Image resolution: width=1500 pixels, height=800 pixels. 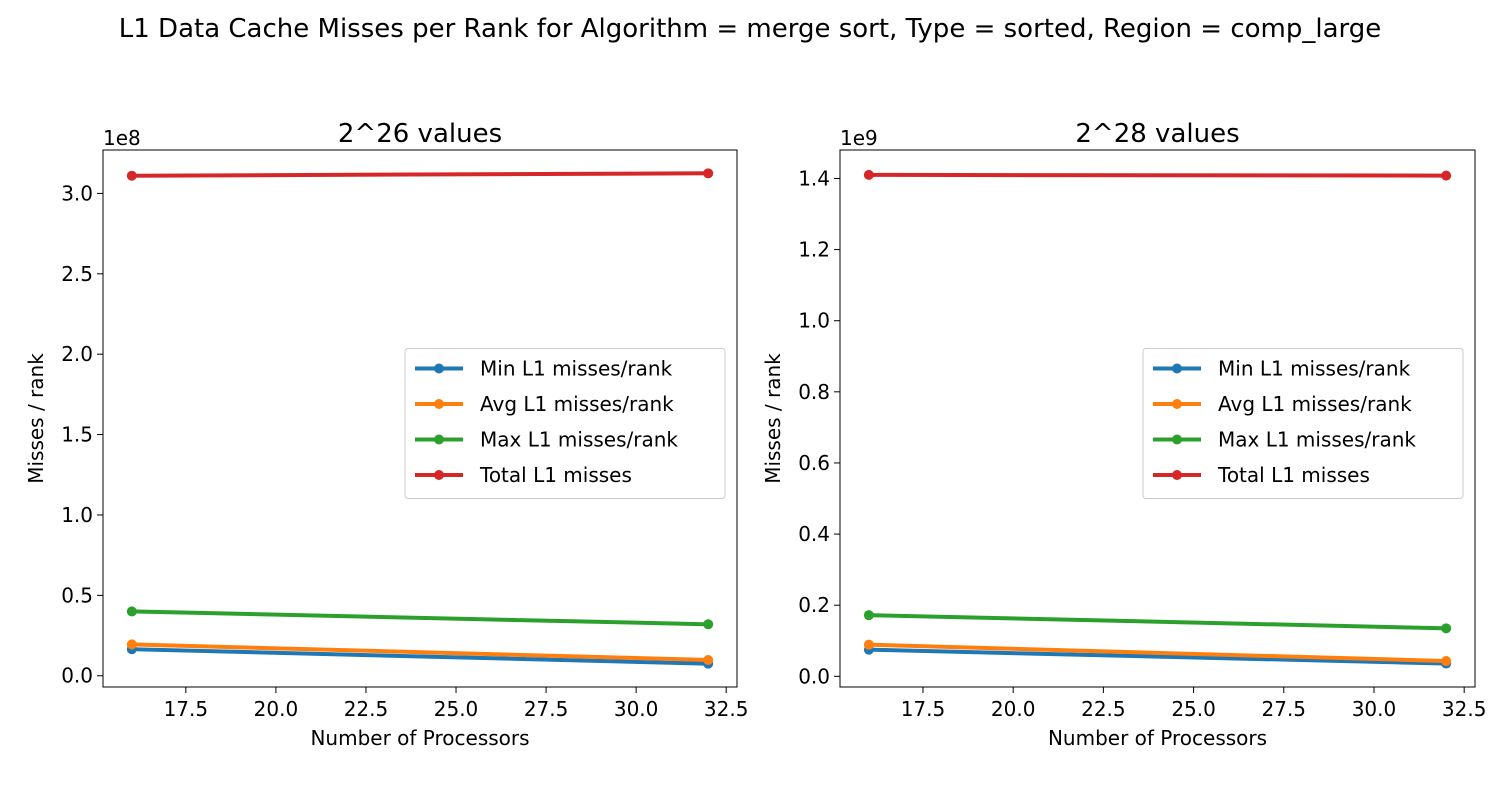 What do you see at coordinates (420, 134) in the screenshot?
I see `chart-title: 2^26 values` at bounding box center [420, 134].